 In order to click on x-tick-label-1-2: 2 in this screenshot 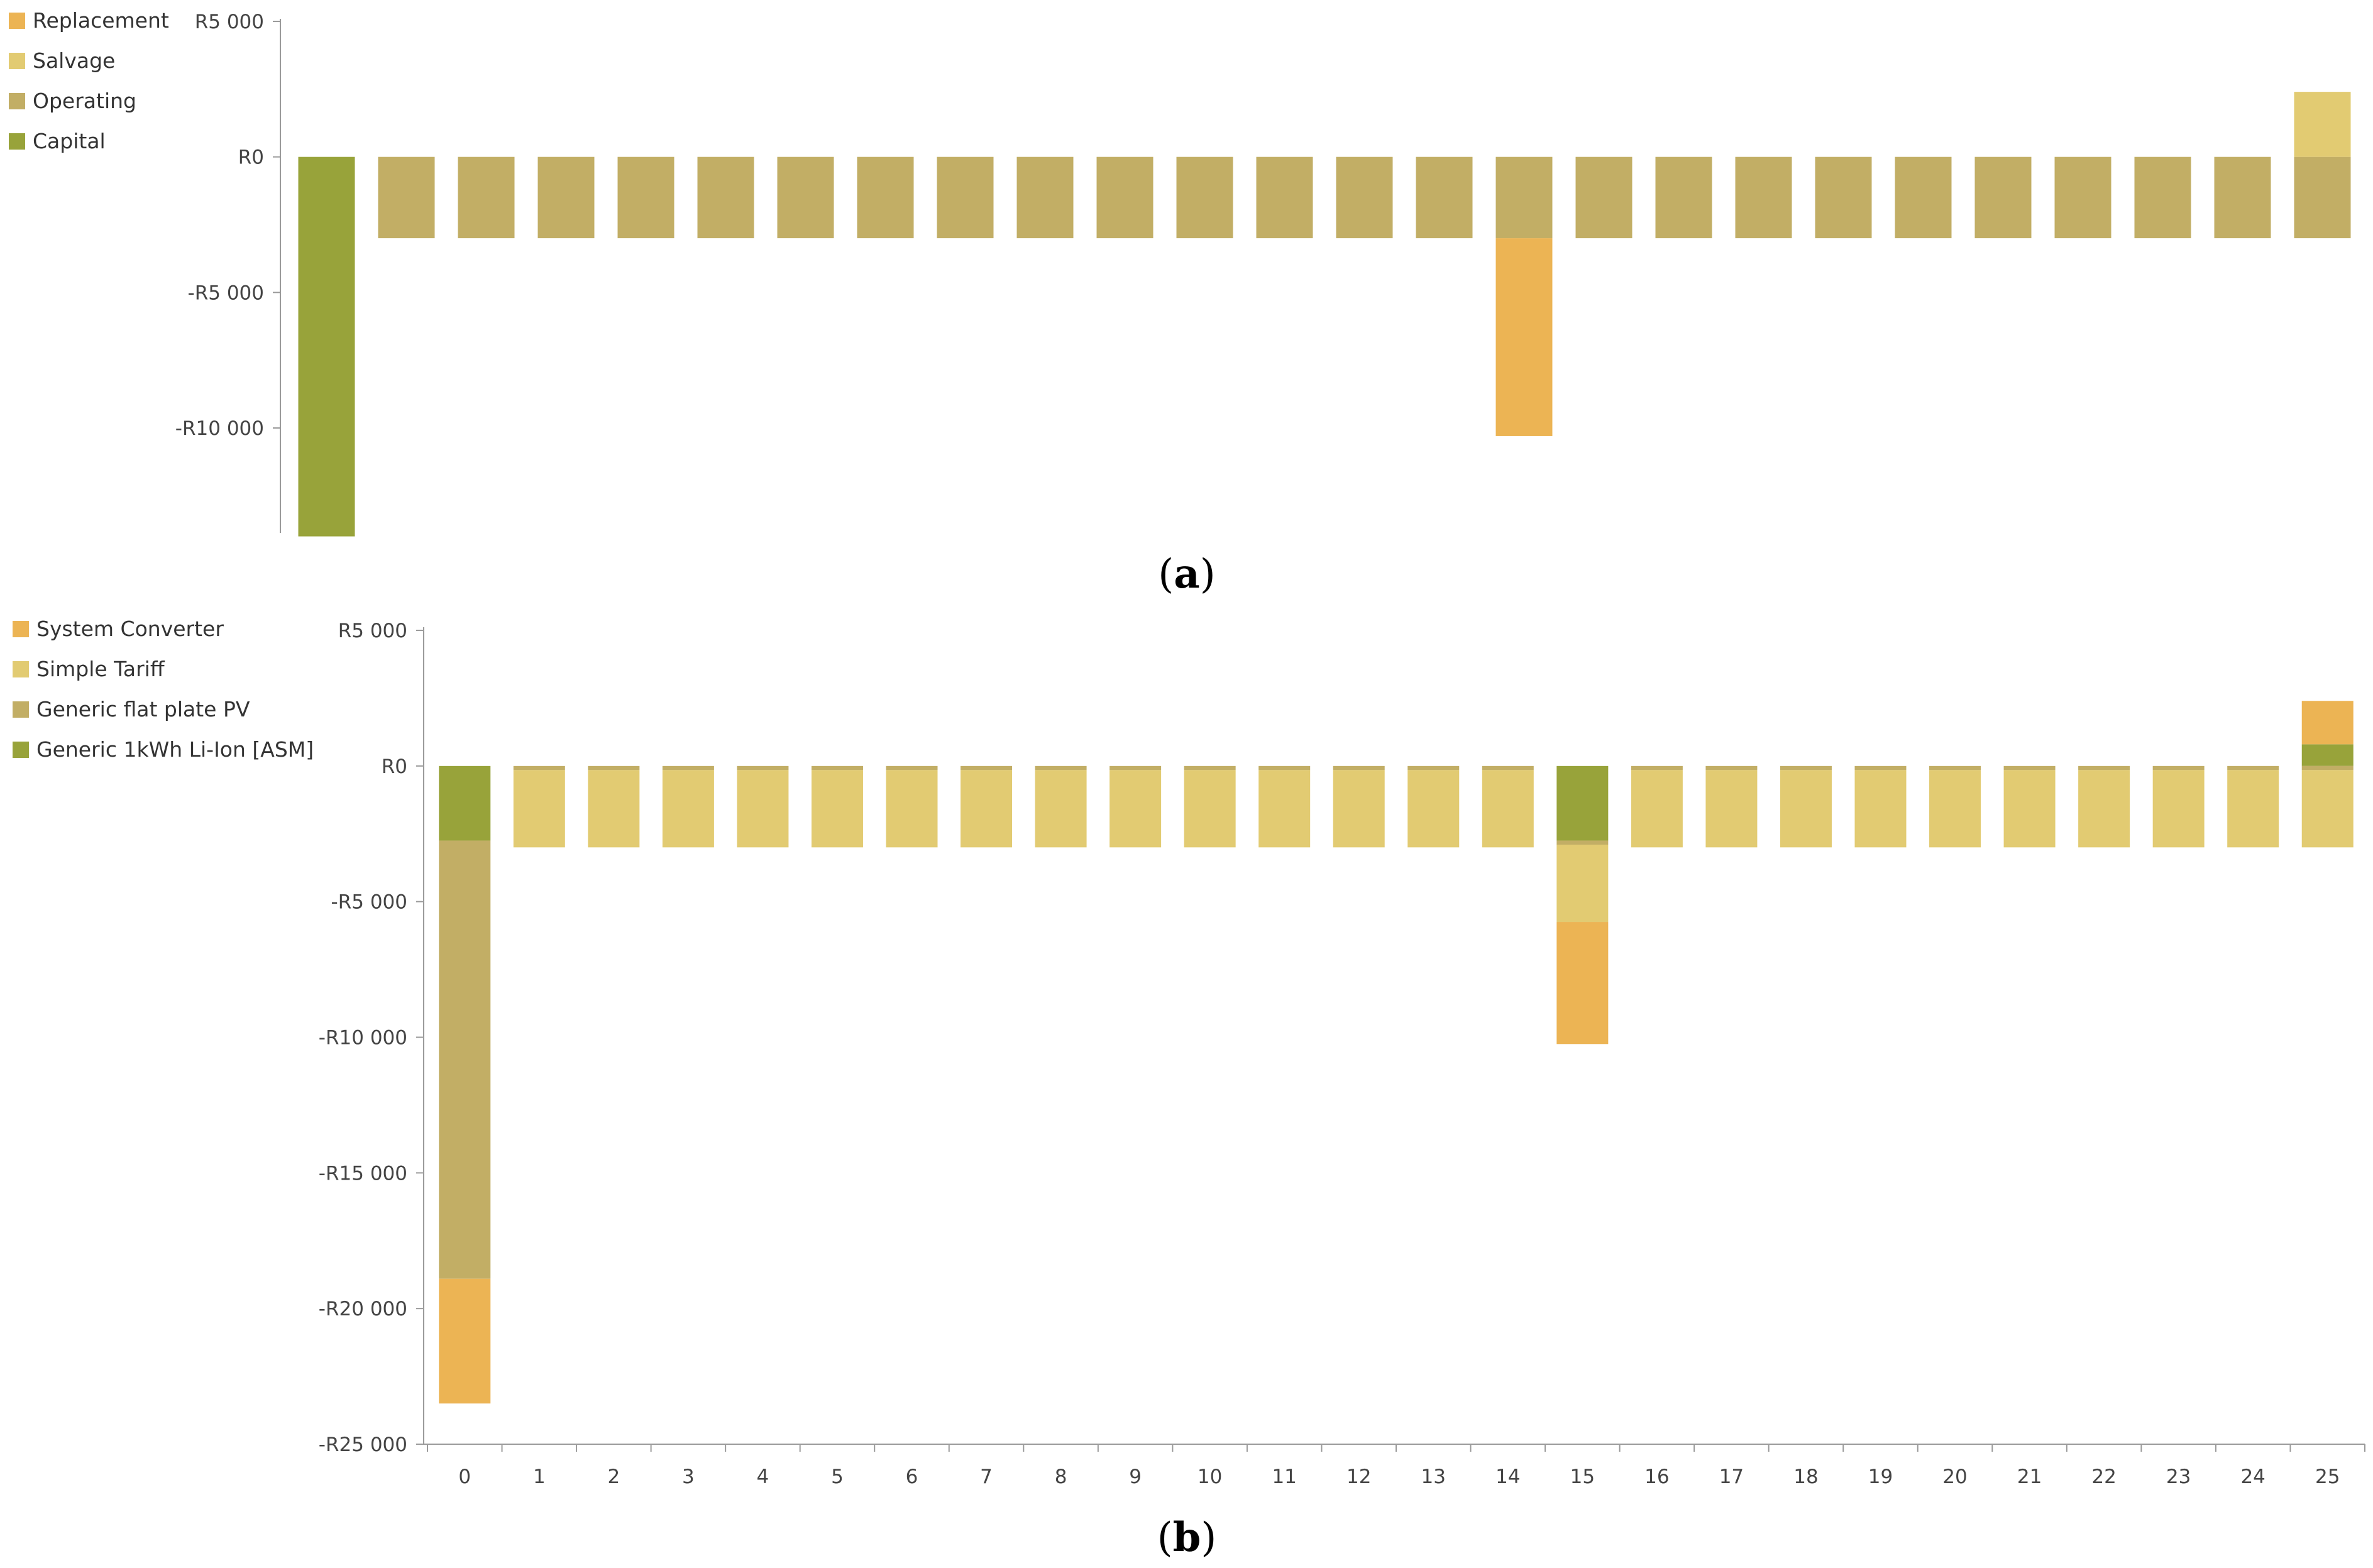, I will do `click(613, 1477)`.